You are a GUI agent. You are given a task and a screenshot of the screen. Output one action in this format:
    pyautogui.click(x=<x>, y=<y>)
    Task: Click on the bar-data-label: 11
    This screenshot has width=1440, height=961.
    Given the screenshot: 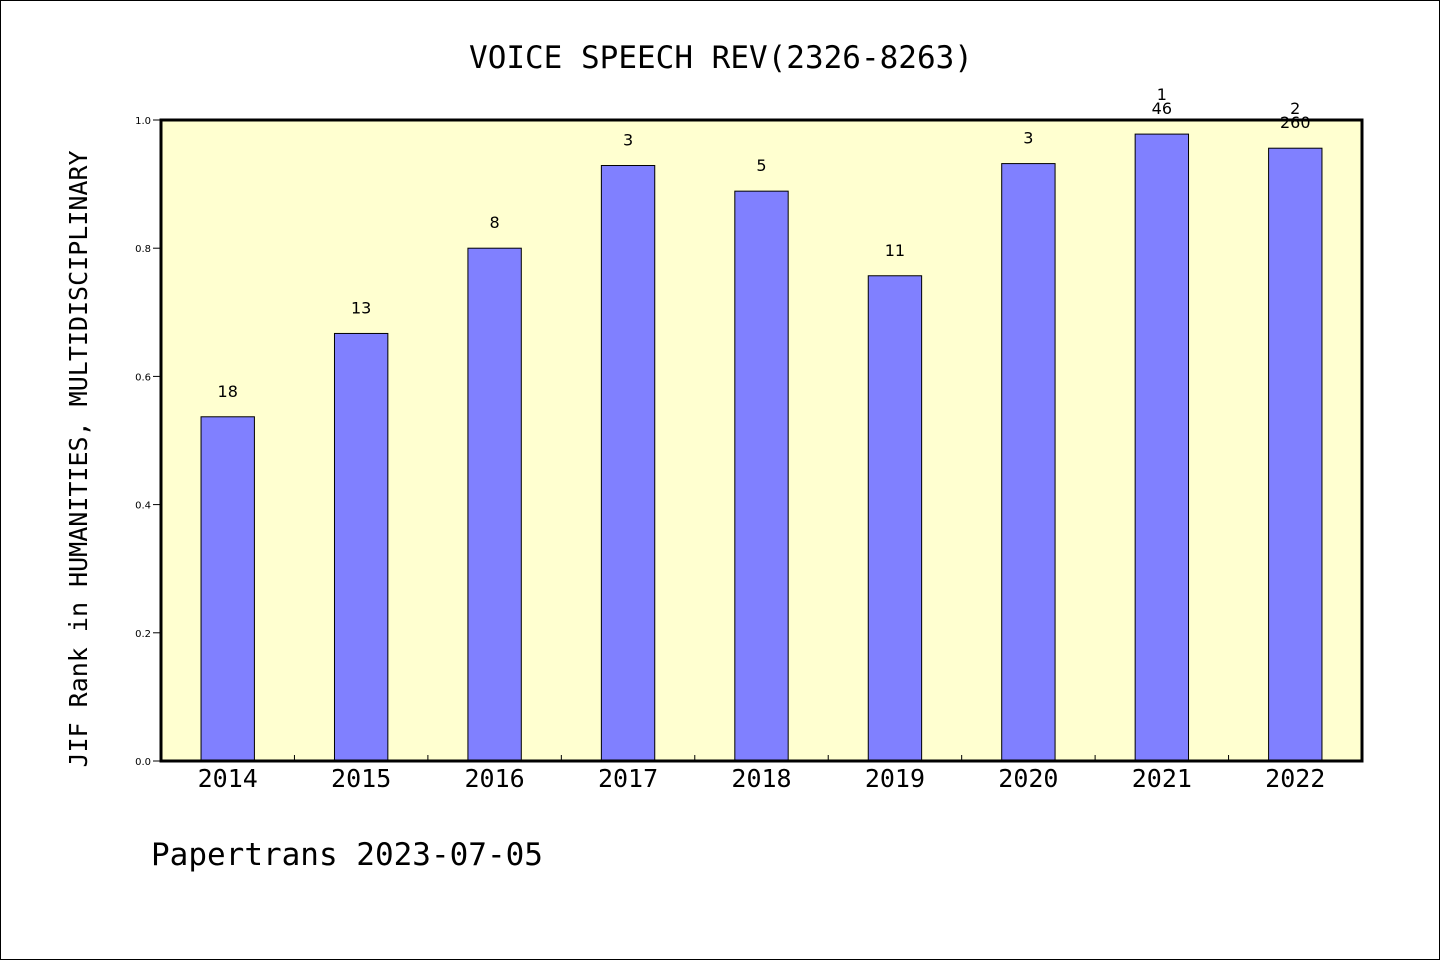 What is the action you would take?
    pyautogui.click(x=895, y=250)
    